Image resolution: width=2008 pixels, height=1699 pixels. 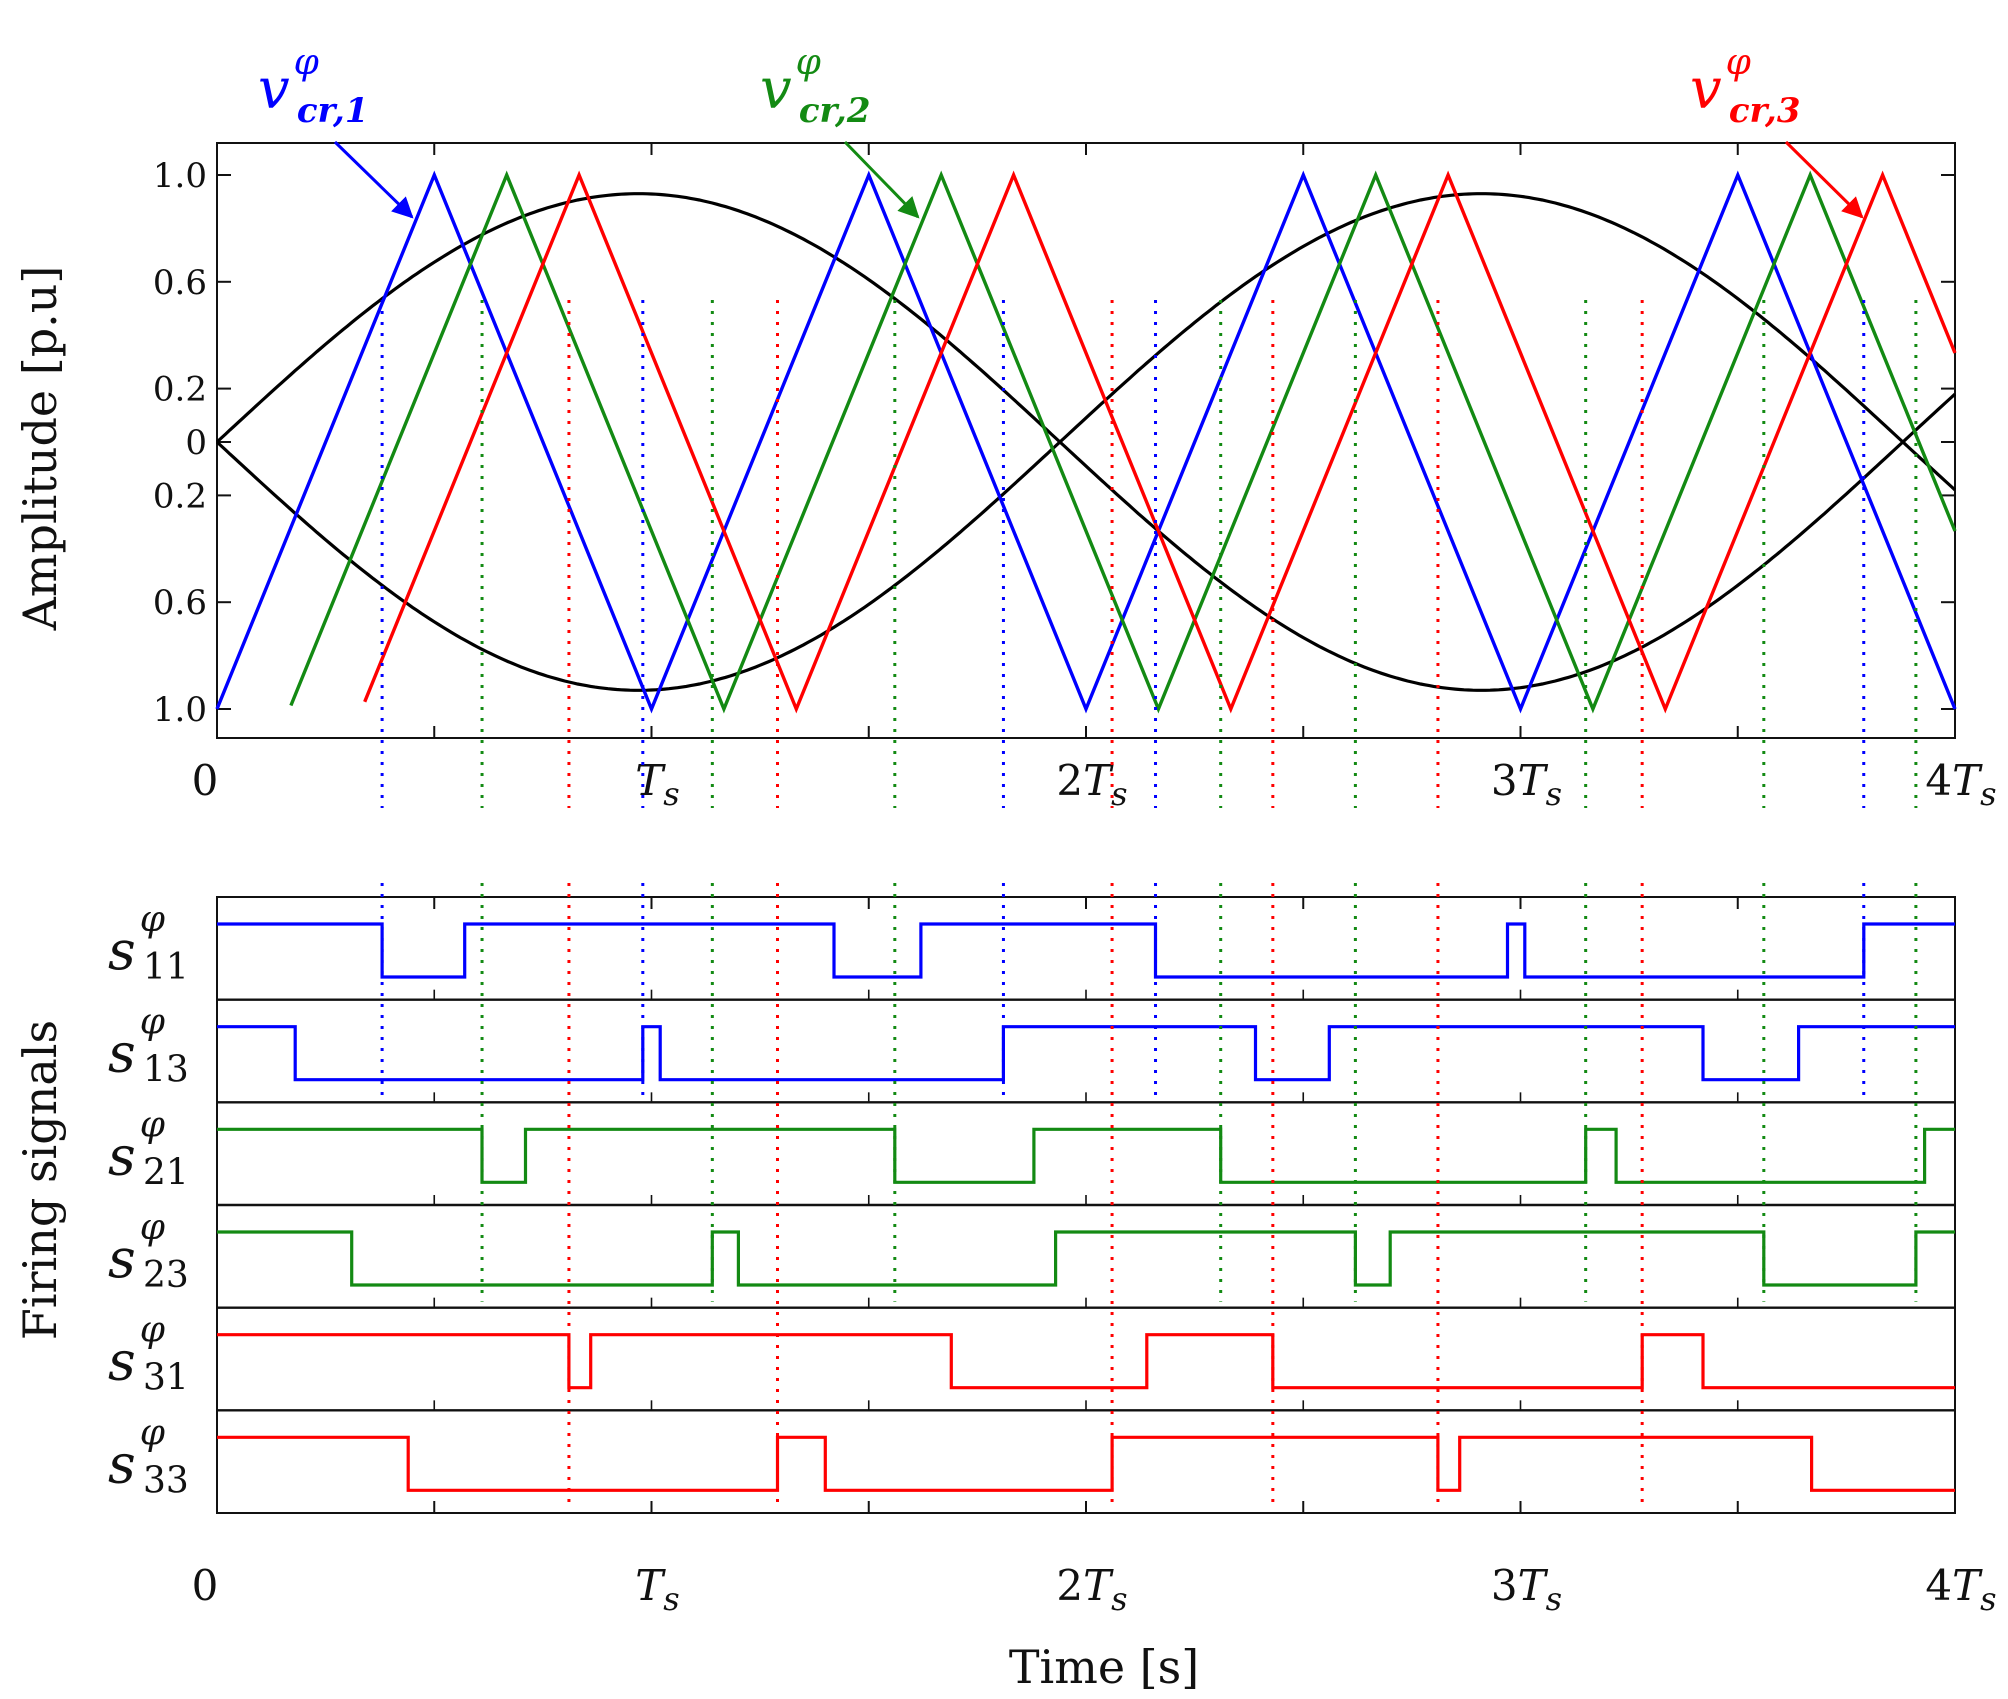 I want to click on bottom-x-tick-label: Ts, so click(x=657, y=1589).